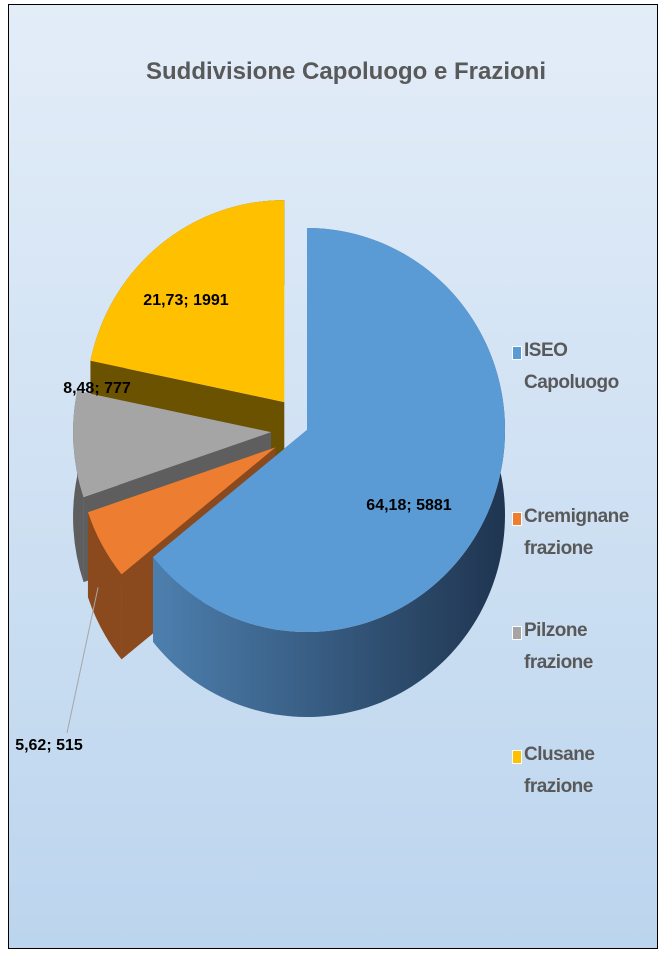 Image resolution: width=663 pixels, height=953 pixels. I want to click on legend-entry: Clusane frazione, so click(580, 771).